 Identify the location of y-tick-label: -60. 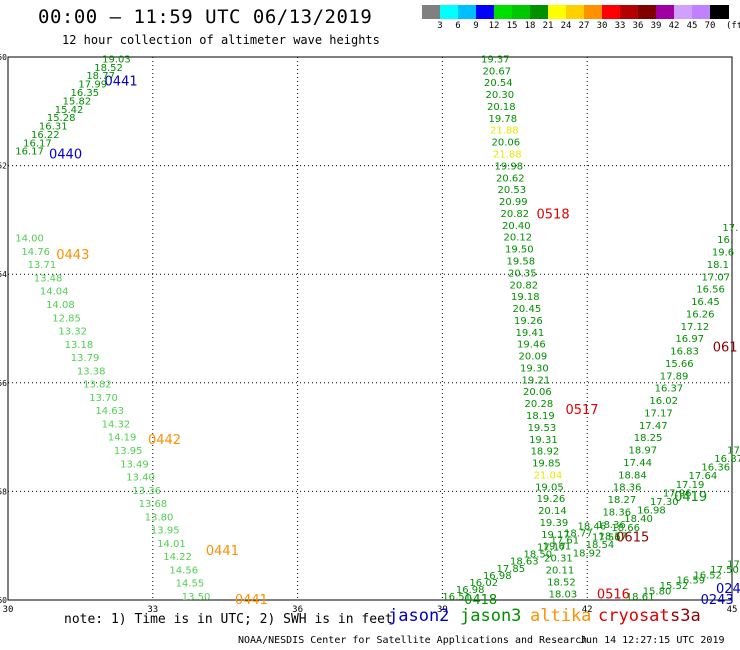
(3, 600).